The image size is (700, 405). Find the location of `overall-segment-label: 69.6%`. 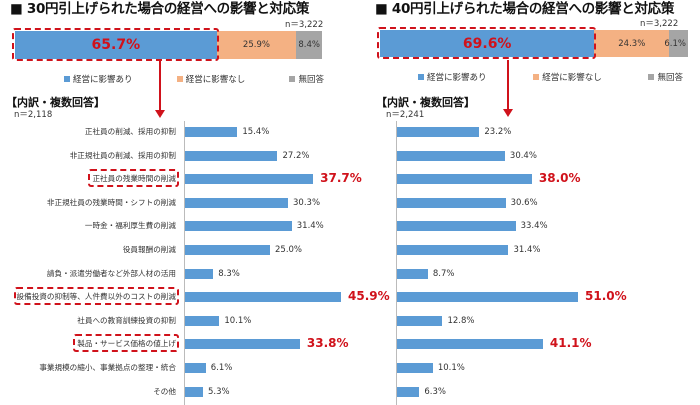

overall-segment-label: 69.6% is located at coordinates (487, 43).